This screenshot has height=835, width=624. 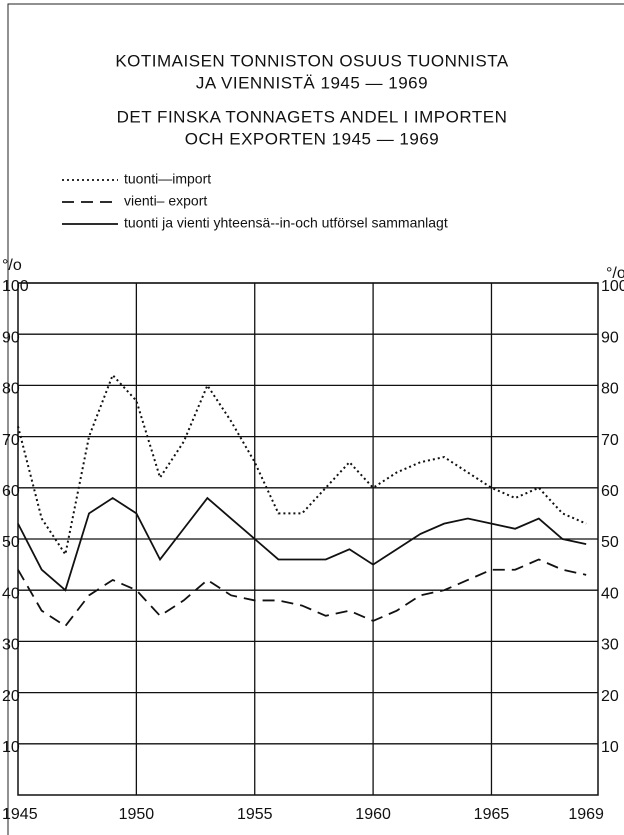 What do you see at coordinates (610, 645) in the screenshot?
I see `y2-tick-label: 30` at bounding box center [610, 645].